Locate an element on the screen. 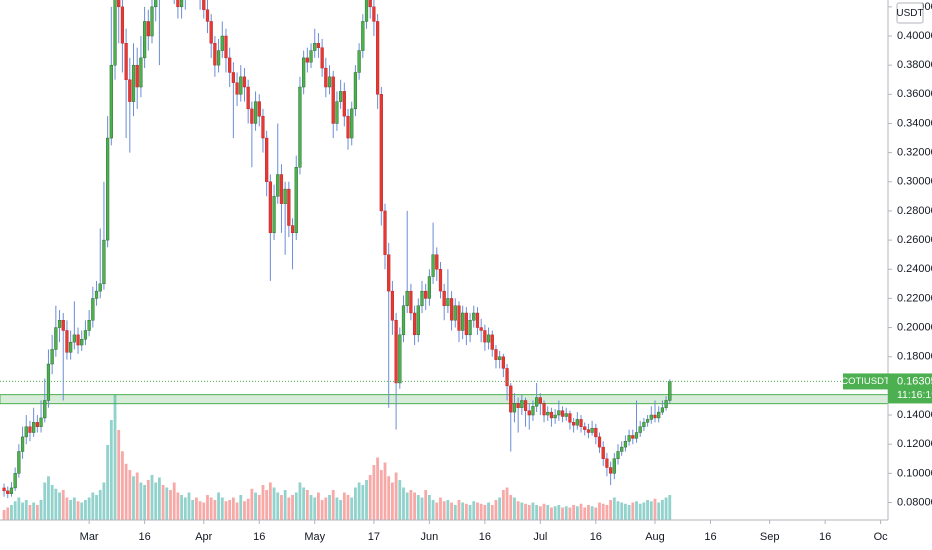 The image size is (932, 550). countdown-label: 11:16:19 is located at coordinates (914, 395).